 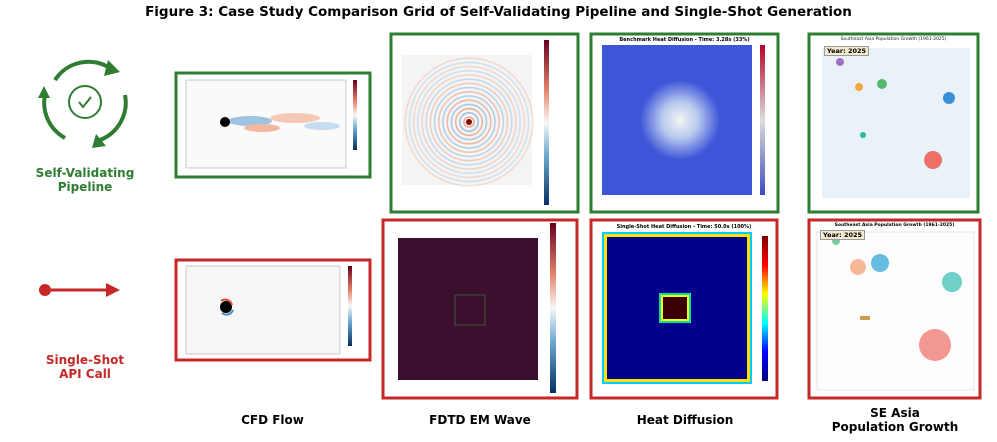 What do you see at coordinates (480, 420) in the screenshot?
I see `column-label: FDTD EM Wave` at bounding box center [480, 420].